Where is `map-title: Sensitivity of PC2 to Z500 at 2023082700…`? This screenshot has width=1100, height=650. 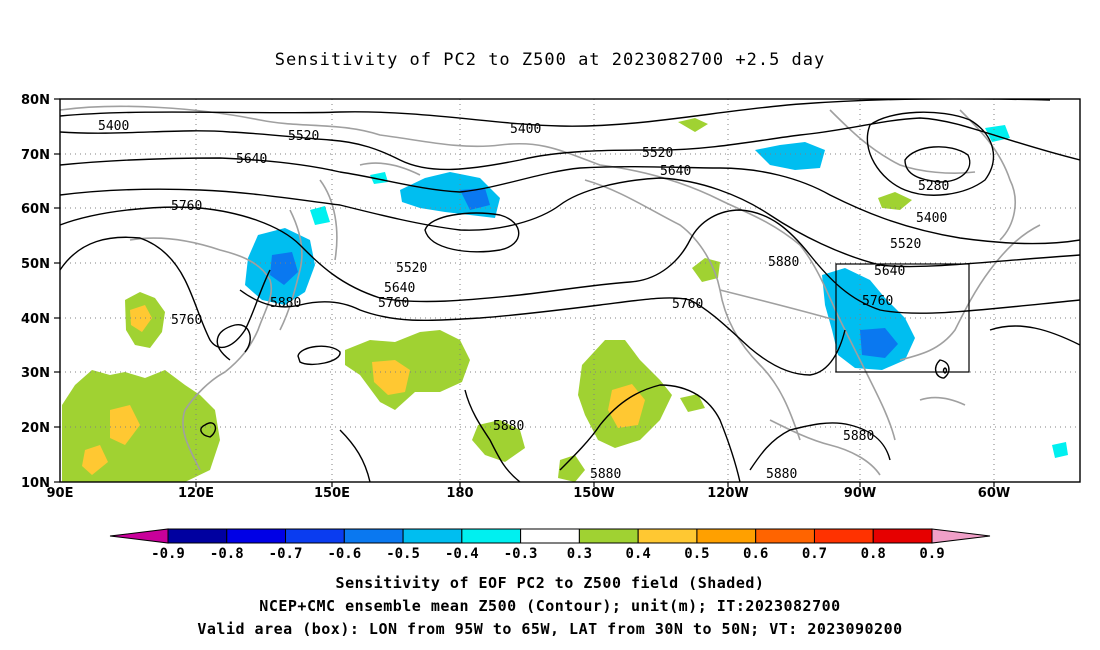
map-title: Sensitivity of PC2 to Z500 at 2023082700… is located at coordinates (550, 60).